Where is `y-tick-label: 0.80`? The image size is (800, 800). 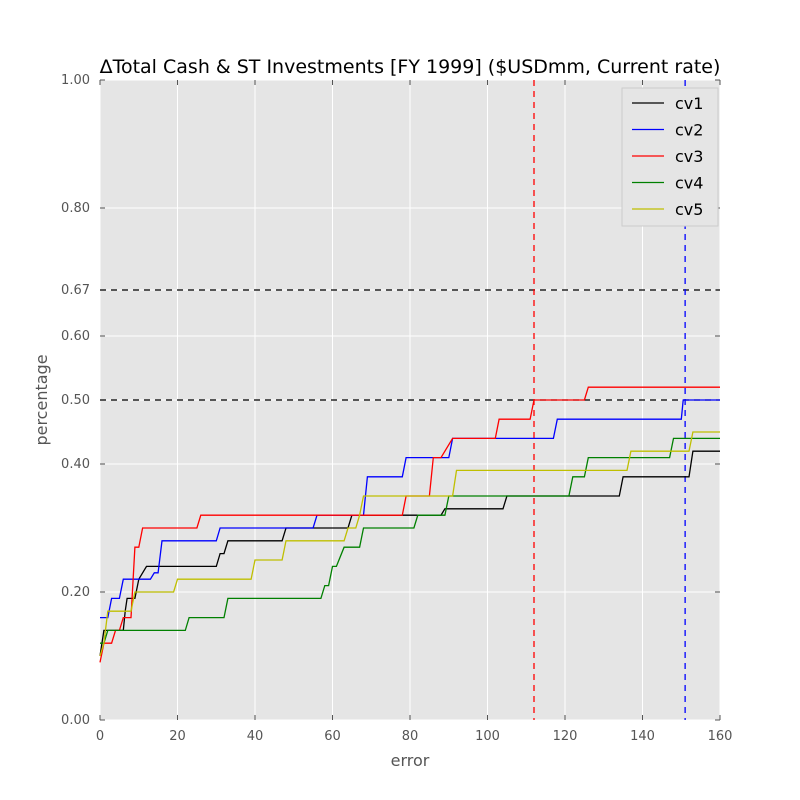 y-tick-label: 0.80 is located at coordinates (75, 208).